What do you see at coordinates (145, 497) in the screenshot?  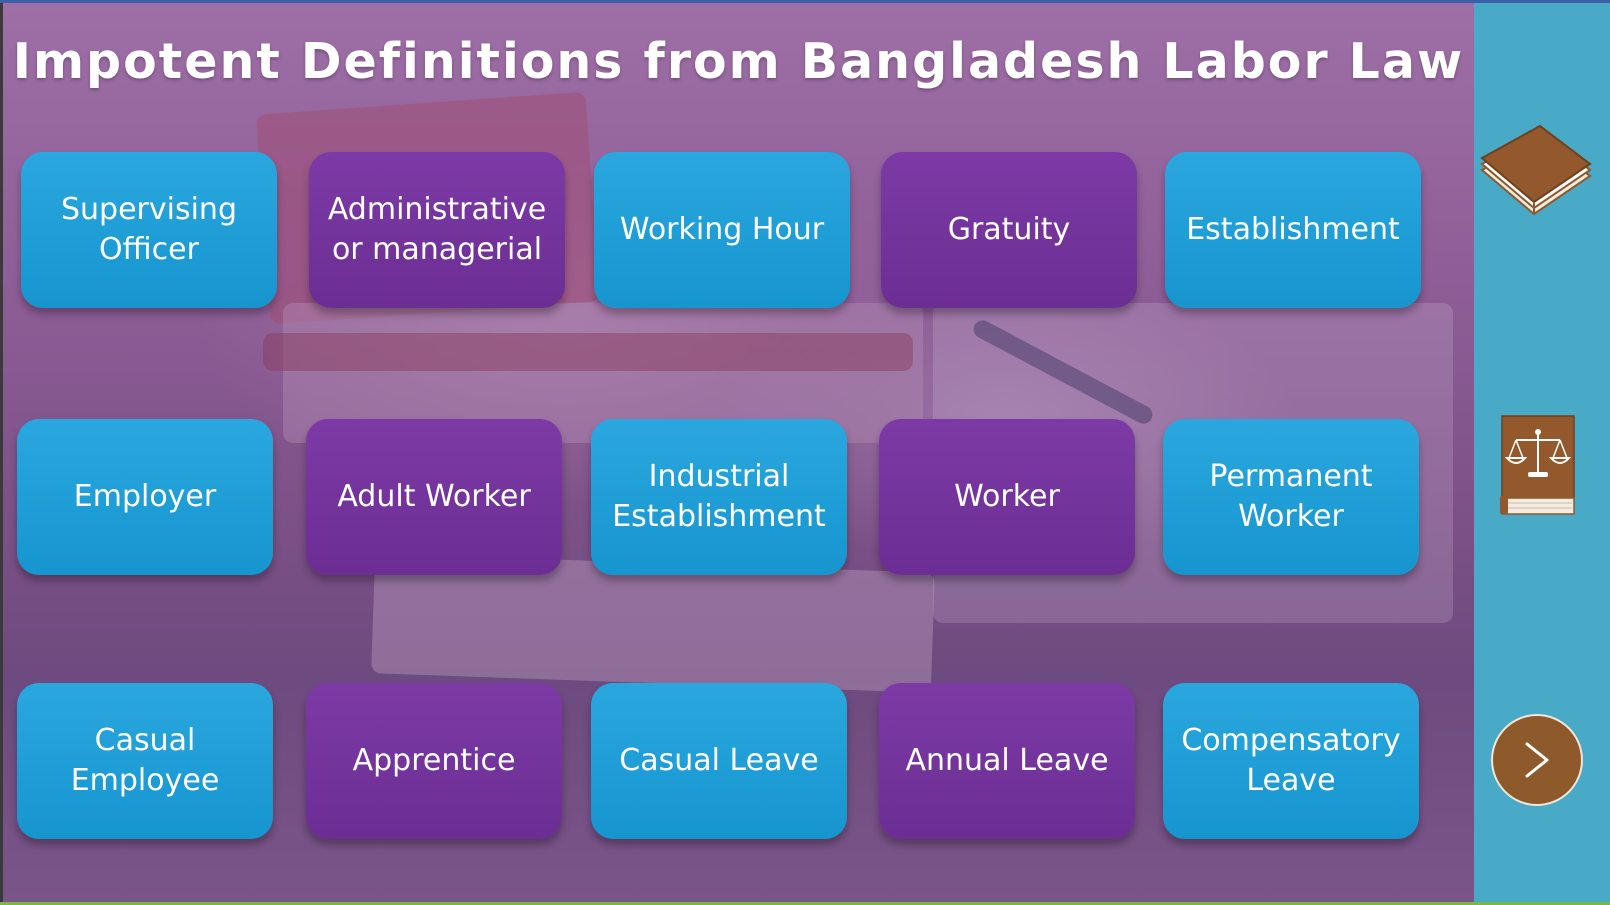 I see `tile-employer: Employer` at bounding box center [145, 497].